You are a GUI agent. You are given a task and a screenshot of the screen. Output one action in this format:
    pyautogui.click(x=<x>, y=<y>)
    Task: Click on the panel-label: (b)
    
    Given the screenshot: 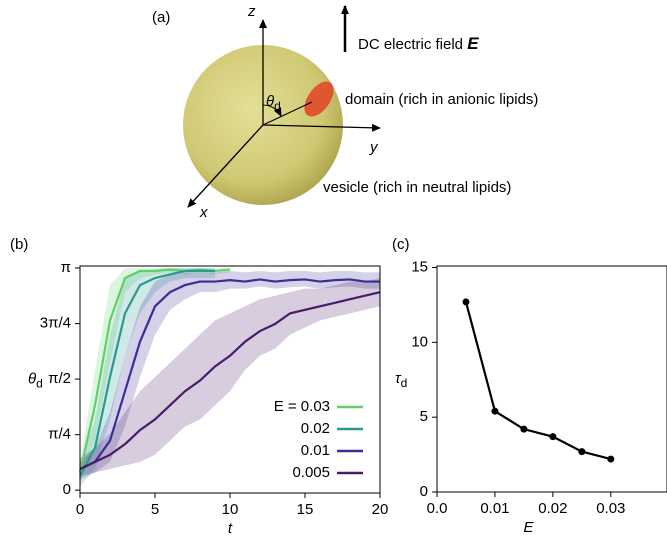 What is the action you would take?
    pyautogui.click(x=19, y=244)
    